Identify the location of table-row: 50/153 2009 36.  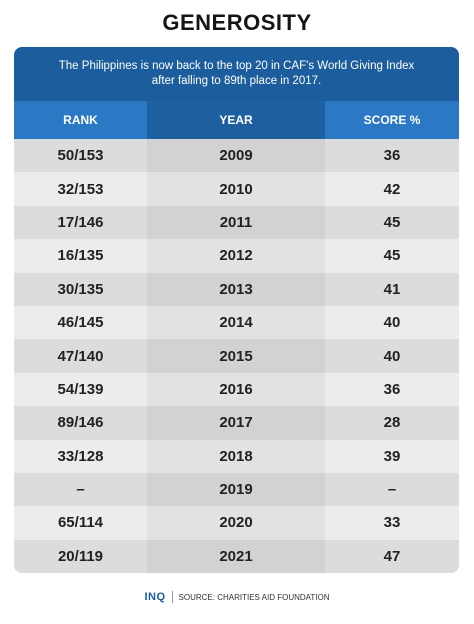
(236, 156).